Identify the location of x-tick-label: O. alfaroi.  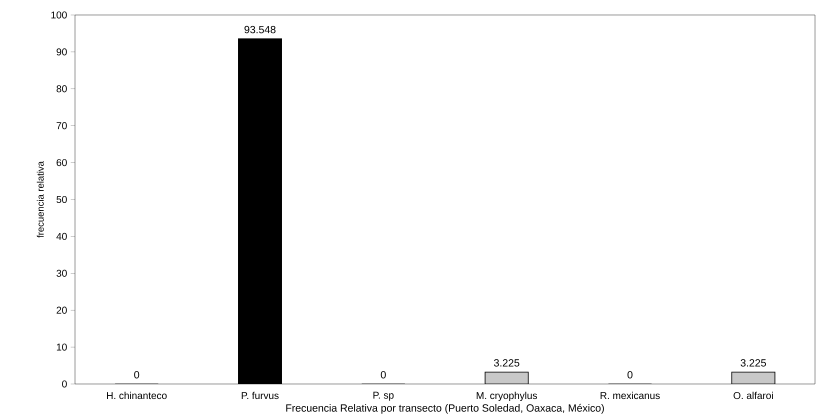
(753, 396).